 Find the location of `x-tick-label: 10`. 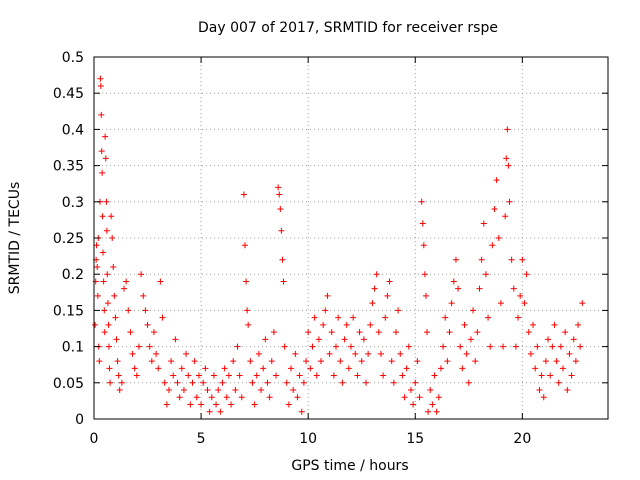

x-tick-label: 10 is located at coordinates (308, 439).